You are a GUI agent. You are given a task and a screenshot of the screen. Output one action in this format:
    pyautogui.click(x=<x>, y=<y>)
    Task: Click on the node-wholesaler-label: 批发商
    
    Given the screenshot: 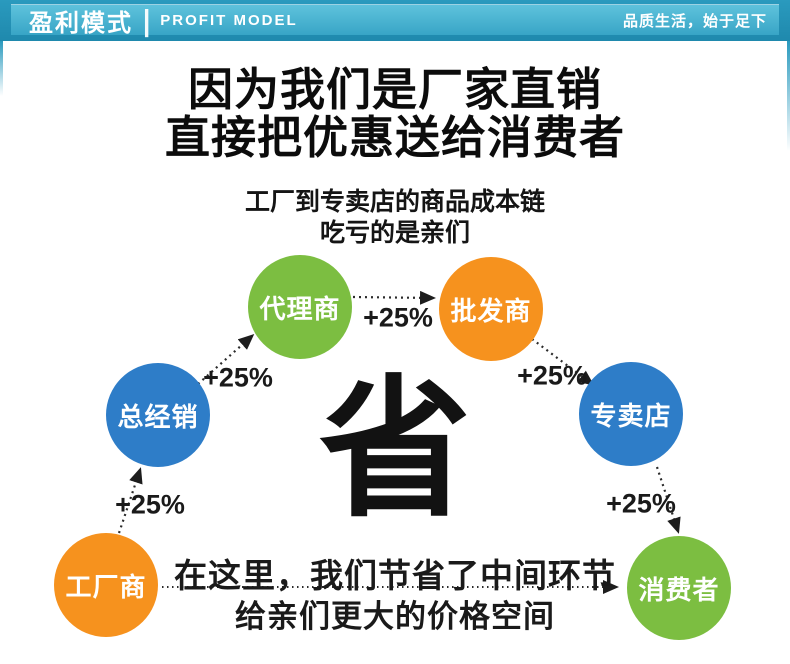 What is the action you would take?
    pyautogui.click(x=491, y=310)
    